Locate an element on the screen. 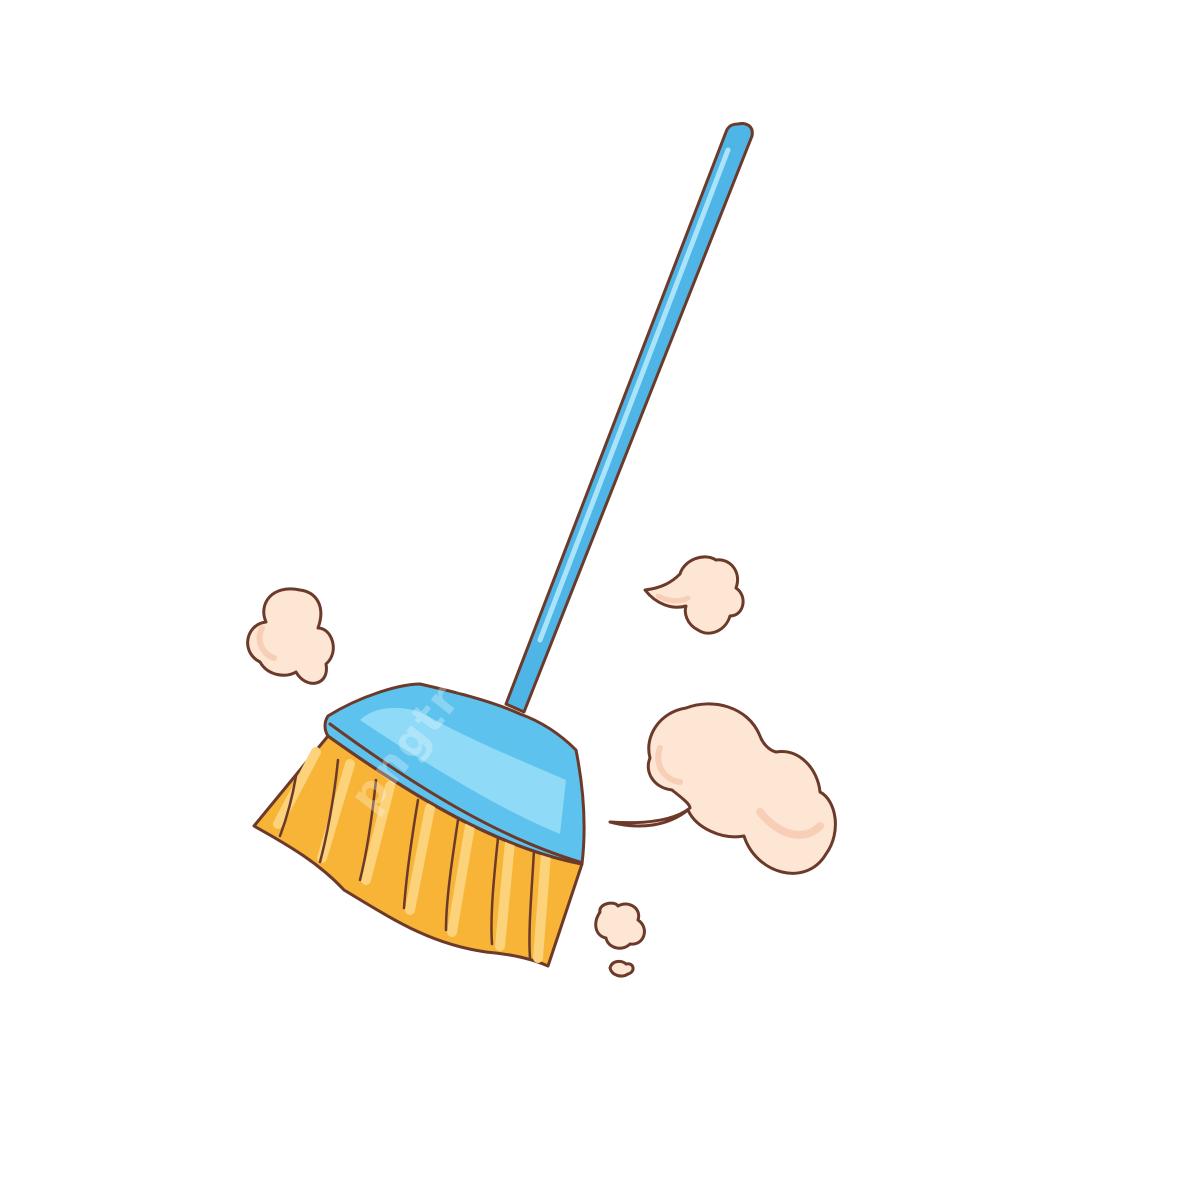  dust-cloud-left is located at coordinates (290, 636).